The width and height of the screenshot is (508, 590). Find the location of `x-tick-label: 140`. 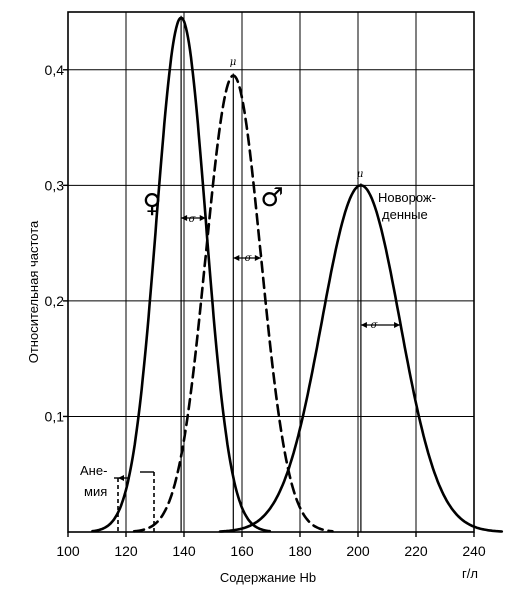

x-tick-label: 140 is located at coordinates (184, 551).